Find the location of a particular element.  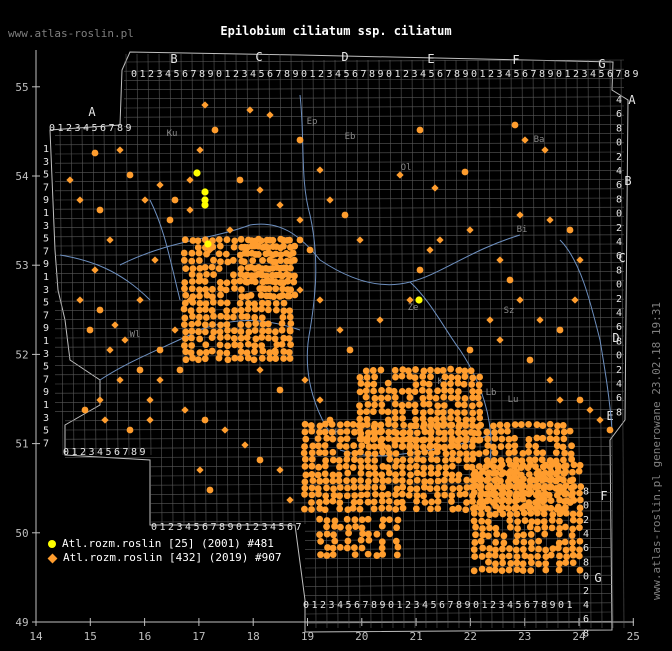

grid-digit-bottom: 2 is located at coordinates (408, 605).